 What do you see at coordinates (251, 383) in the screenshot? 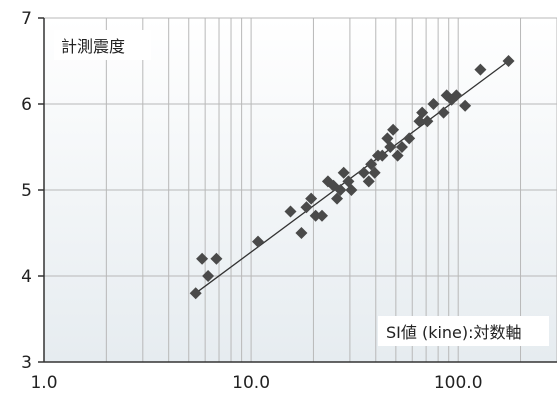
I see `x-tick-label: 10.0` at bounding box center [251, 383].